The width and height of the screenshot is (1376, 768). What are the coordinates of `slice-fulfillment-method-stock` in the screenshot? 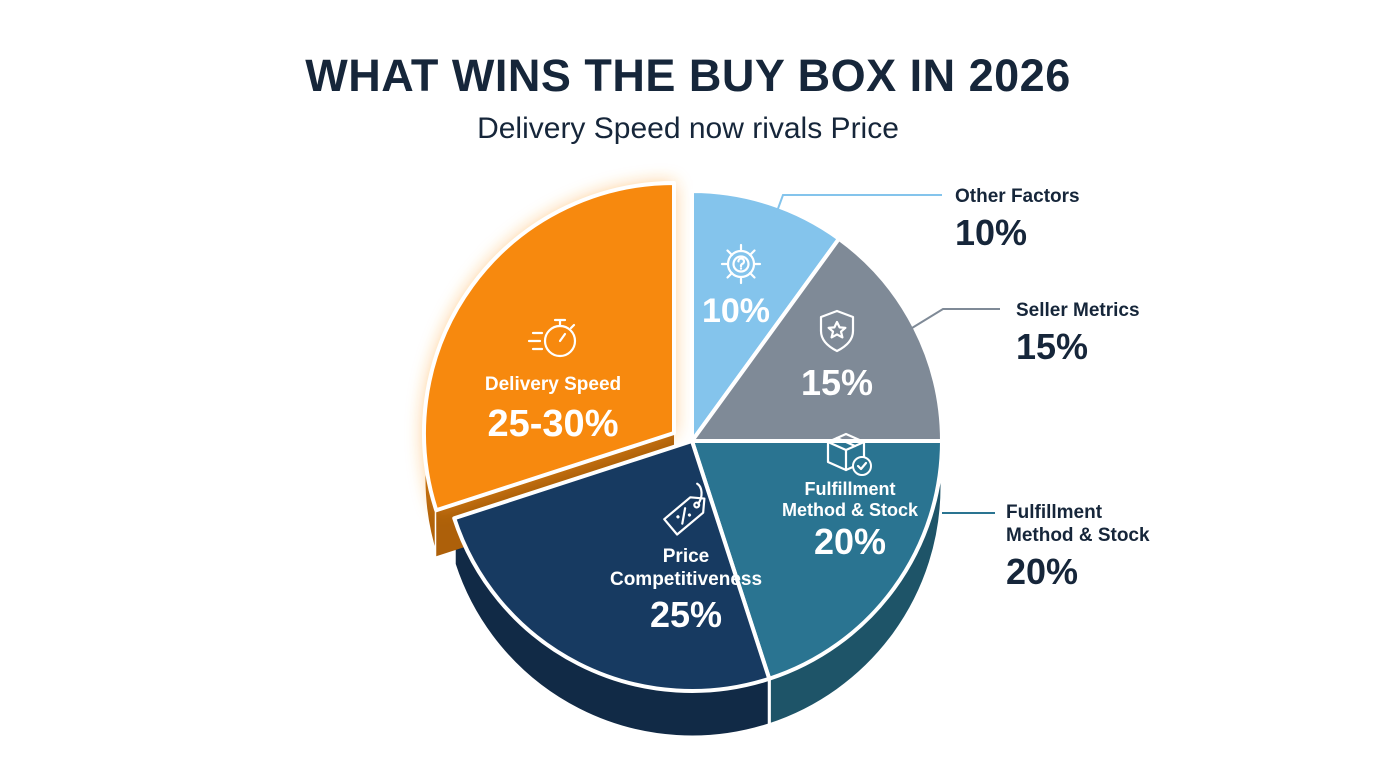 It's located at (817, 560).